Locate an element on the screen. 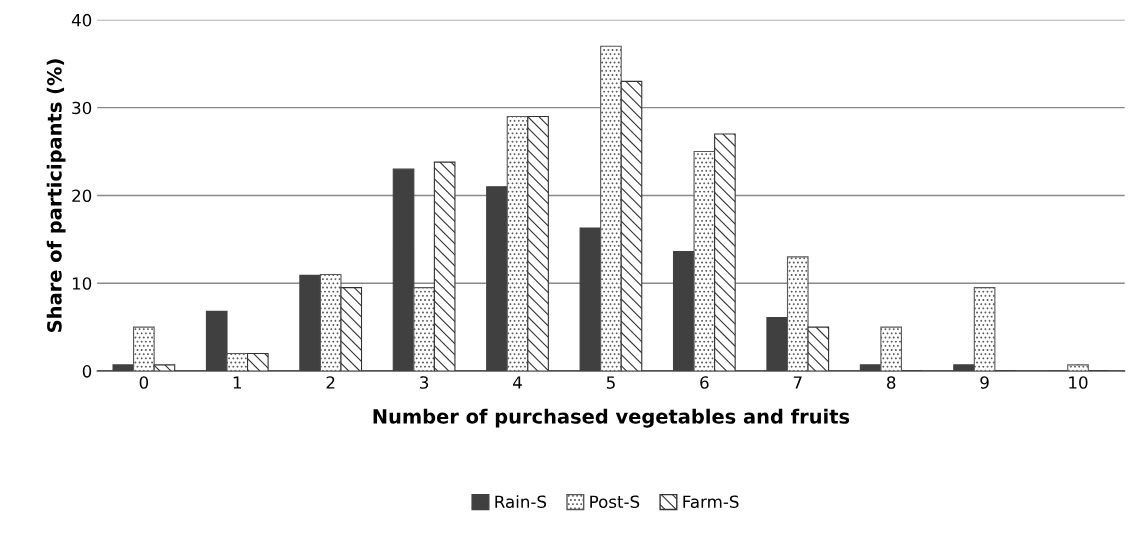 This screenshot has width=1143, height=537. legend-label: Rain-S is located at coordinates (521, 502).